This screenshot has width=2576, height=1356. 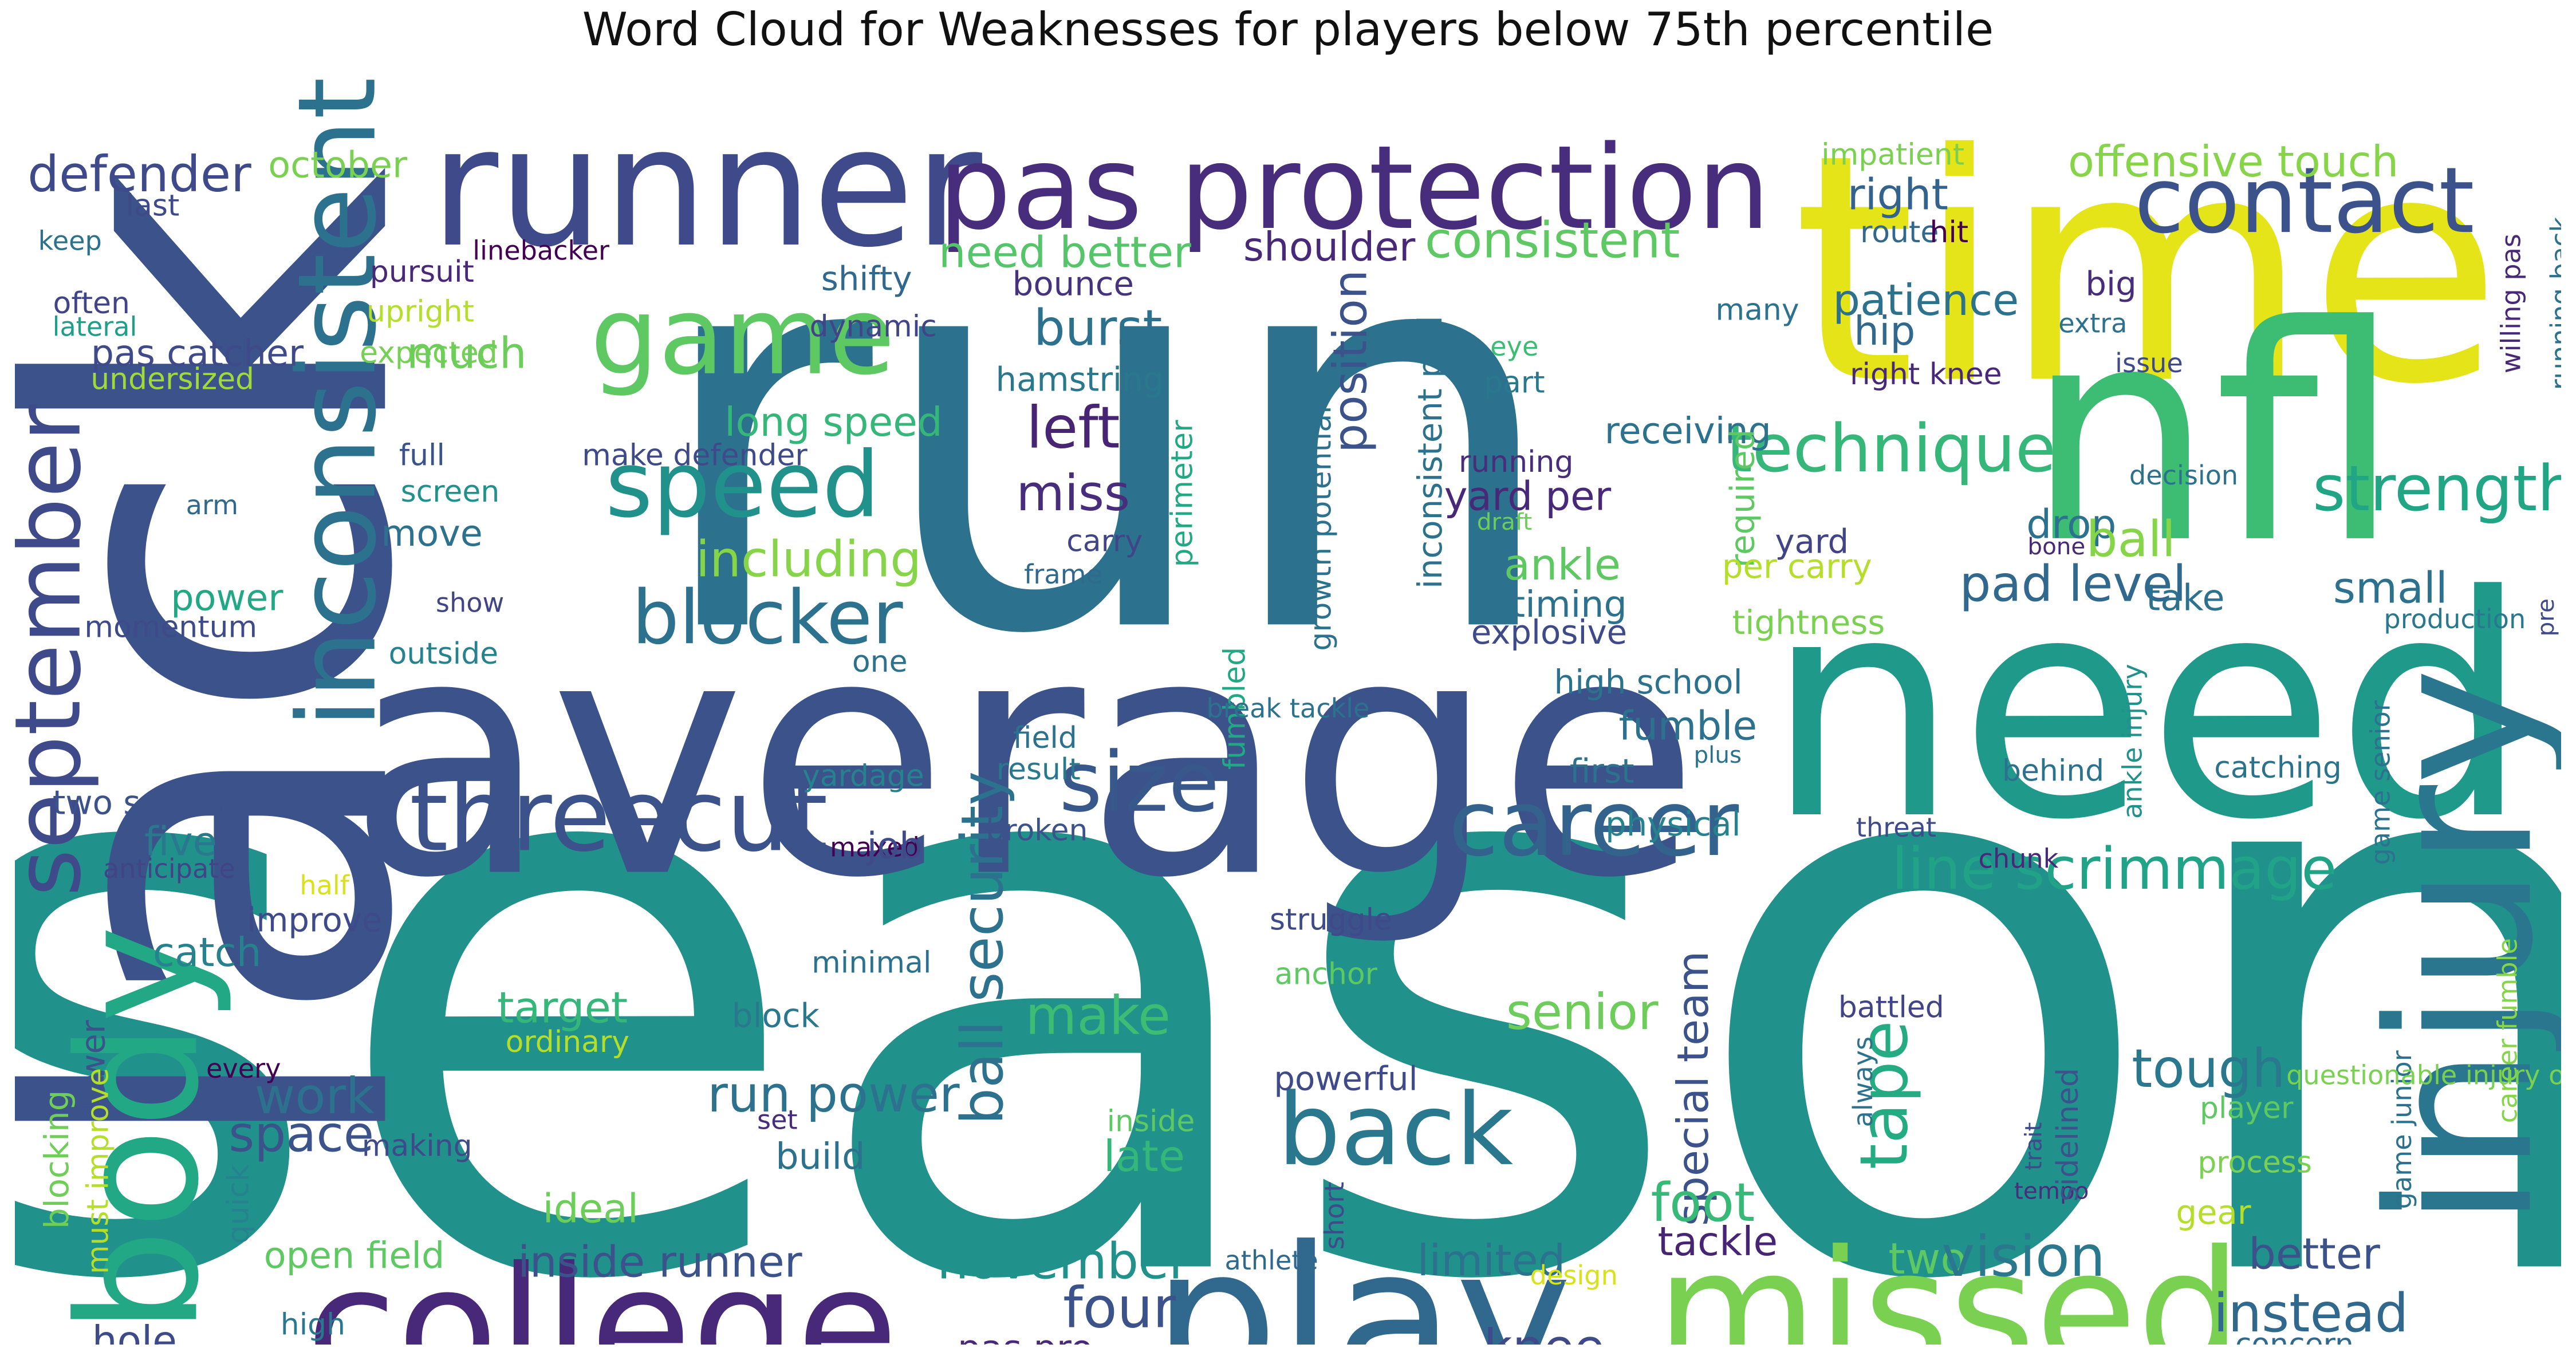 What do you see at coordinates (567, 1042) in the screenshot?
I see `word-ordinary: ordinary` at bounding box center [567, 1042].